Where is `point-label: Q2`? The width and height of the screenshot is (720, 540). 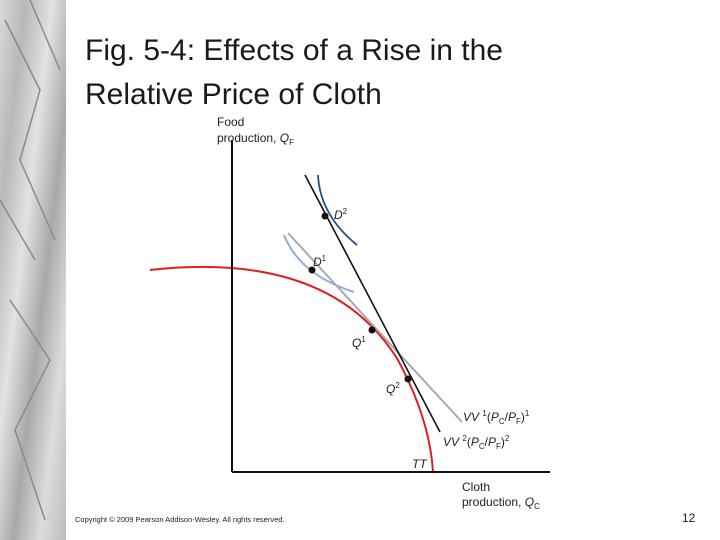 point-label: Q2 is located at coordinates (393, 388).